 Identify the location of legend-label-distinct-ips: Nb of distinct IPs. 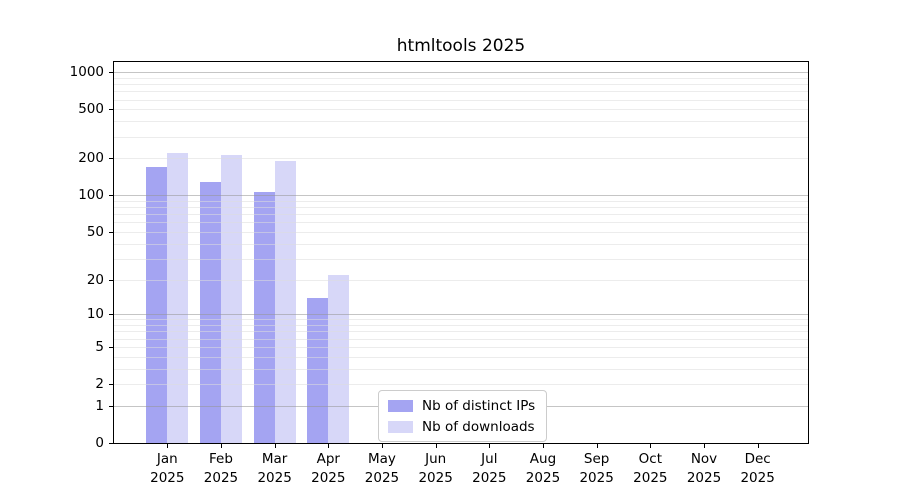
(479, 405).